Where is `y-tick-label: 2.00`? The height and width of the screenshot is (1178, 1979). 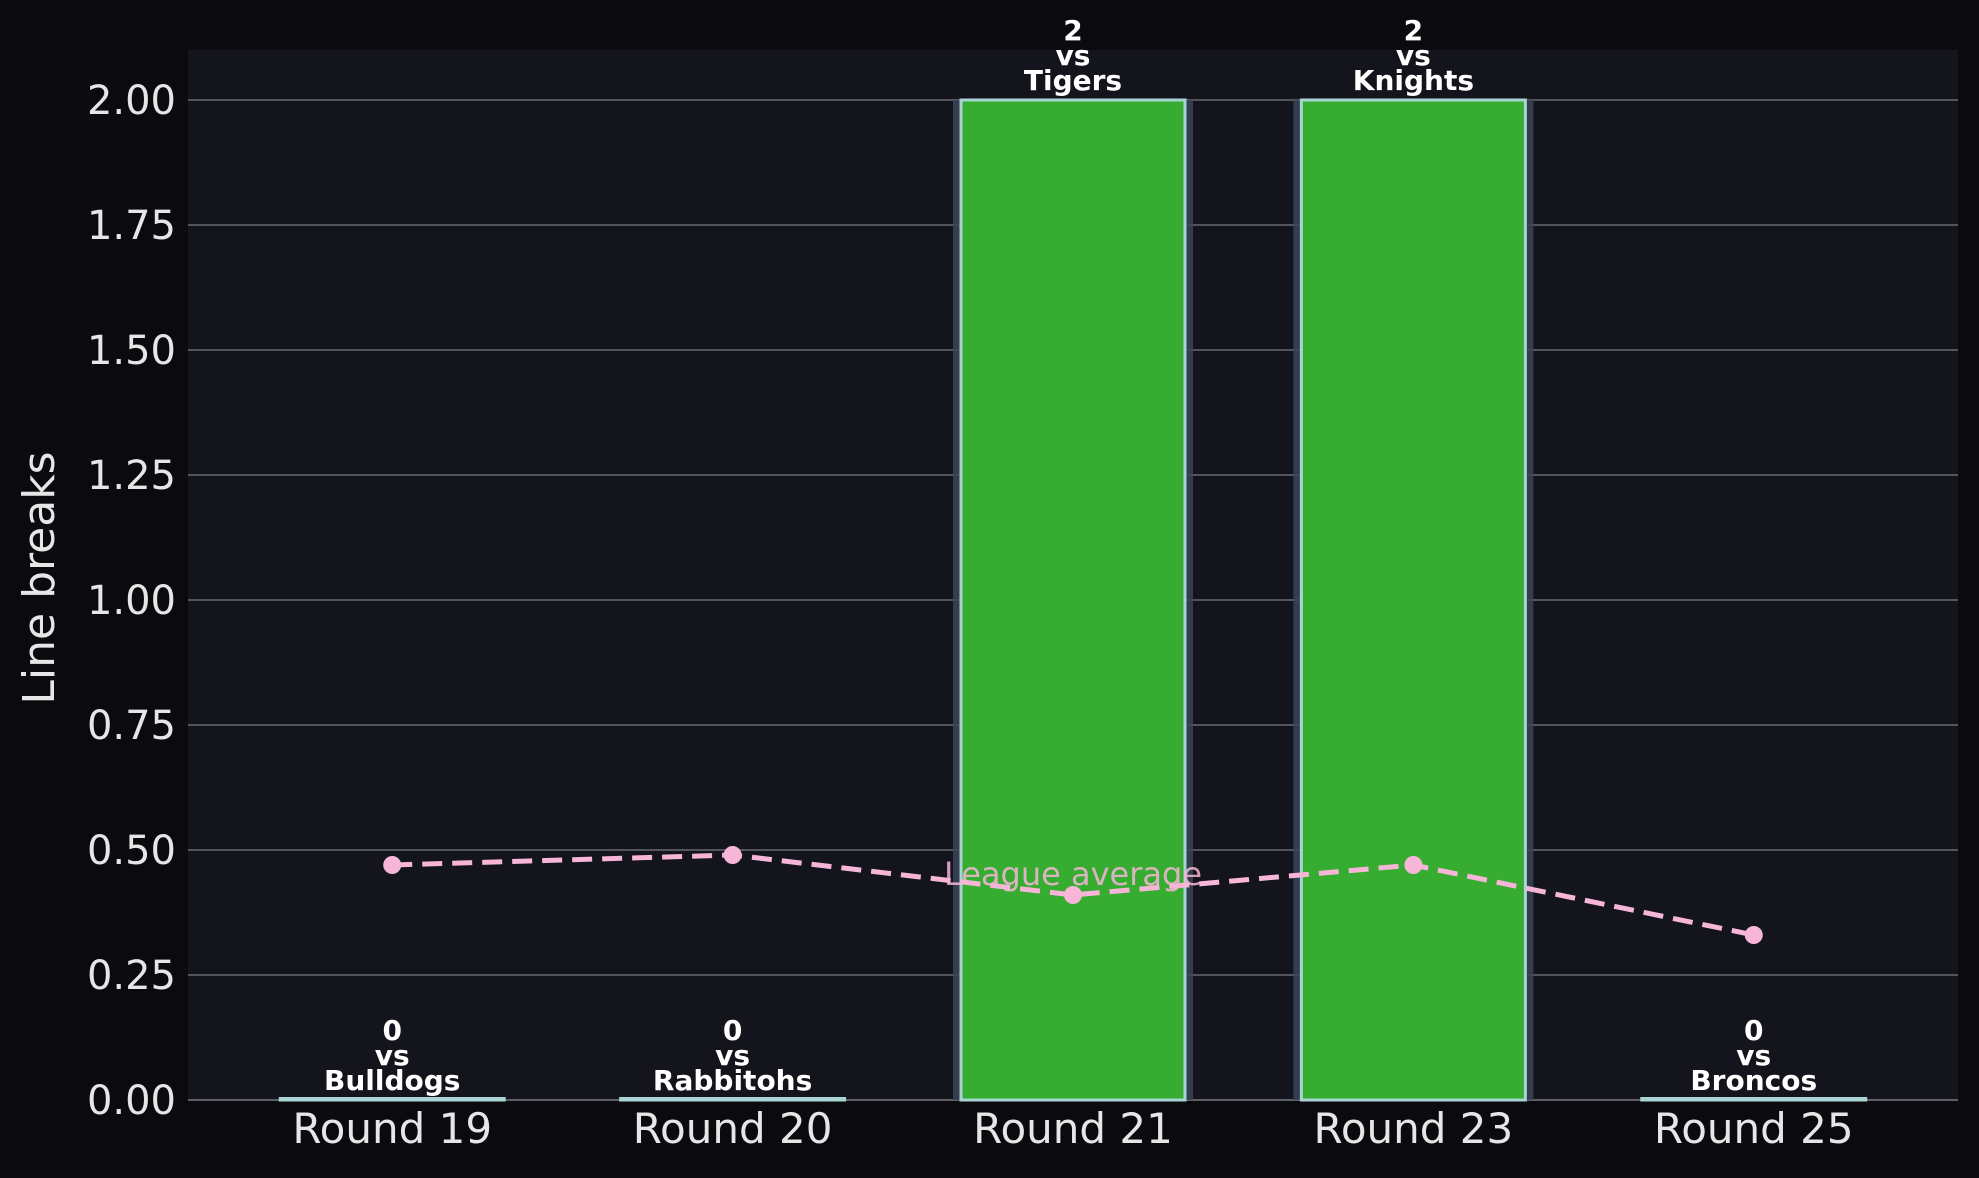 y-tick-label: 2.00 is located at coordinates (131, 101).